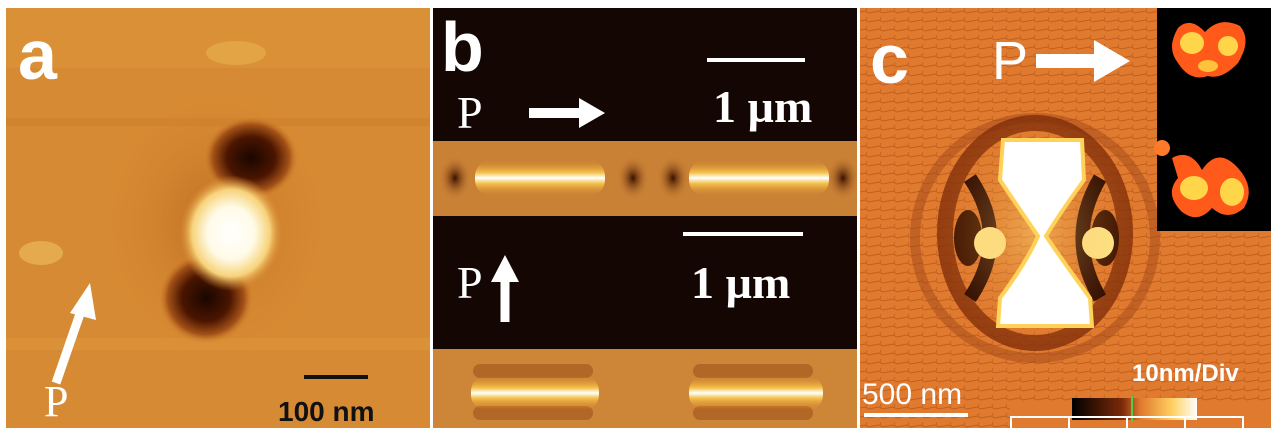 The height and width of the screenshot is (430, 1271). I want to click on panel-c-colorbar, so click(1134, 409).